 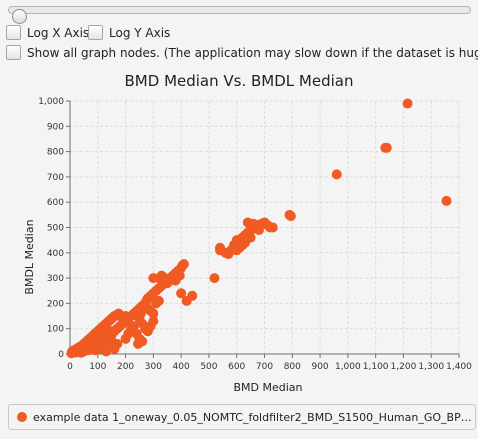 What do you see at coordinates (140, 32) in the screenshot?
I see `log-y-axis-label: Log Y Axis` at bounding box center [140, 32].